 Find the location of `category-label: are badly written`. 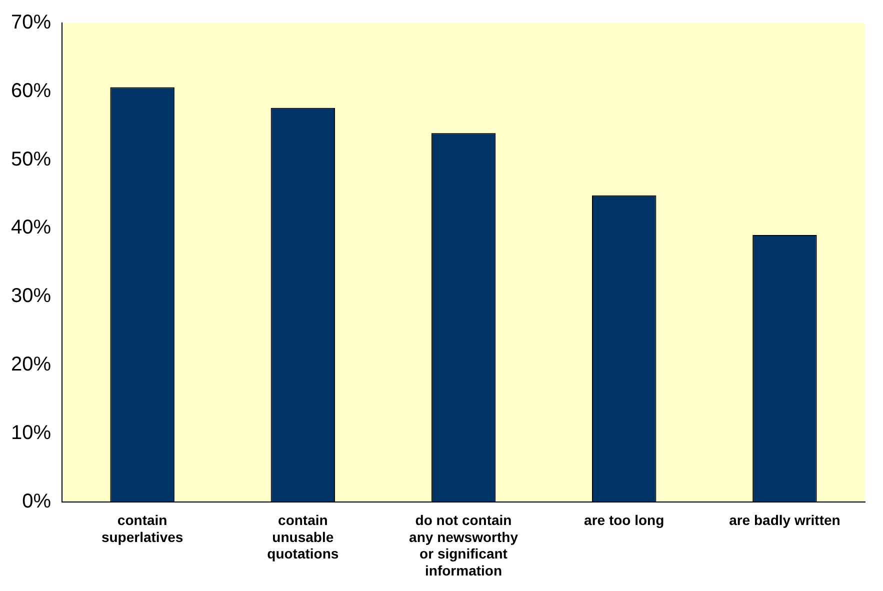

category-label: are badly written is located at coordinates (784, 520).